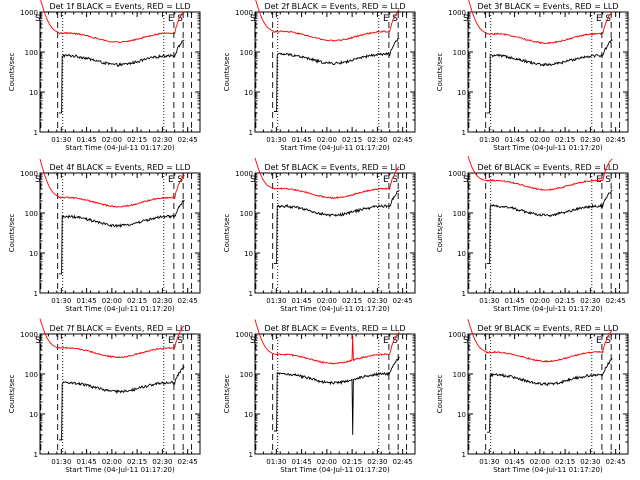 The width and height of the screenshot is (640, 480). What do you see at coordinates (119, 167) in the screenshot?
I see `panel-title: Det 4f BLACK = Events, RED = LLD` at bounding box center [119, 167].